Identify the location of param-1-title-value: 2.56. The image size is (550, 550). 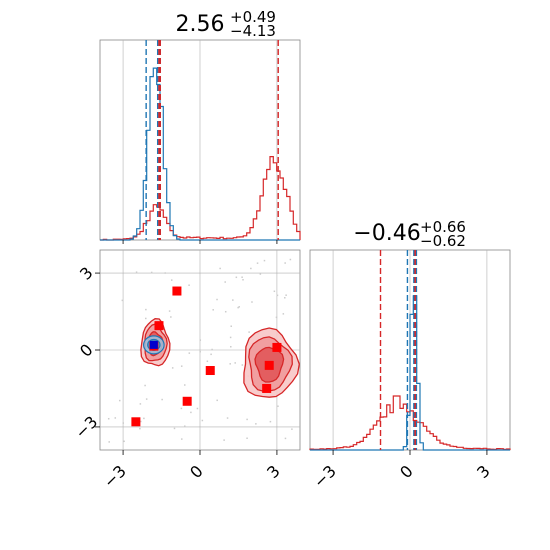
(200, 24).